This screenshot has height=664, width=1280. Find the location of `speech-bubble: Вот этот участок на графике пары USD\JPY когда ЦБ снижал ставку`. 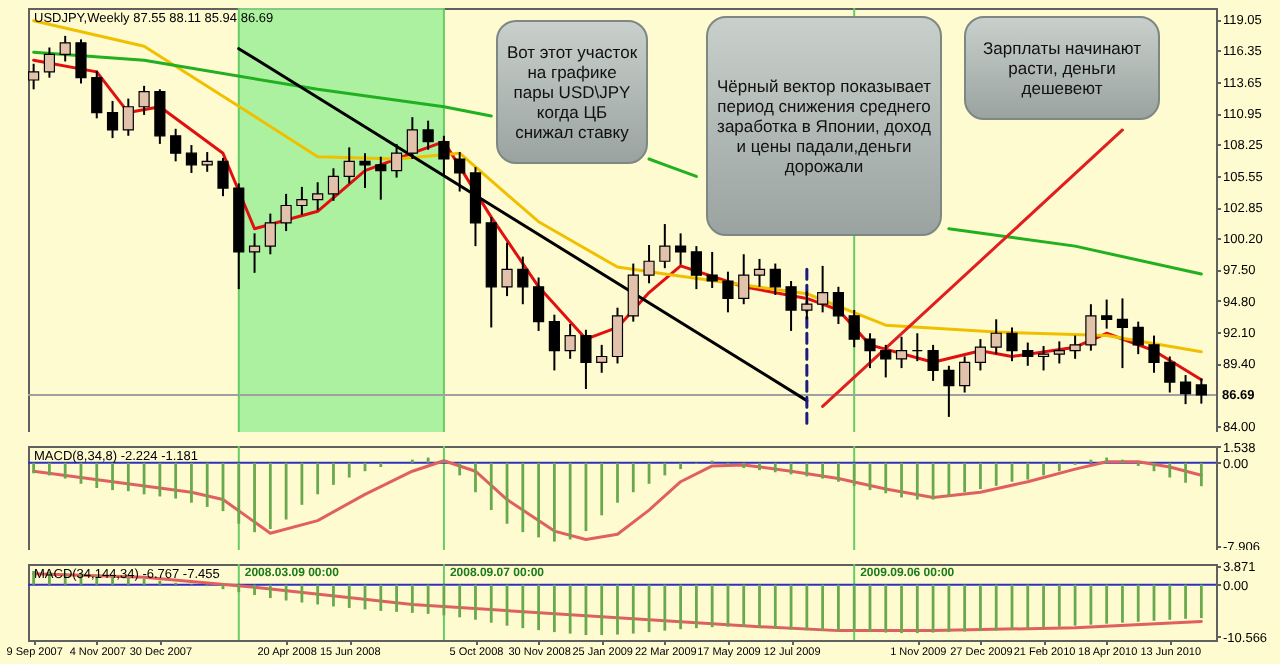

speech-bubble: Вот этот участок на графике пары USD\JPY когда ЦБ снижал ставку is located at coordinates (572, 92).